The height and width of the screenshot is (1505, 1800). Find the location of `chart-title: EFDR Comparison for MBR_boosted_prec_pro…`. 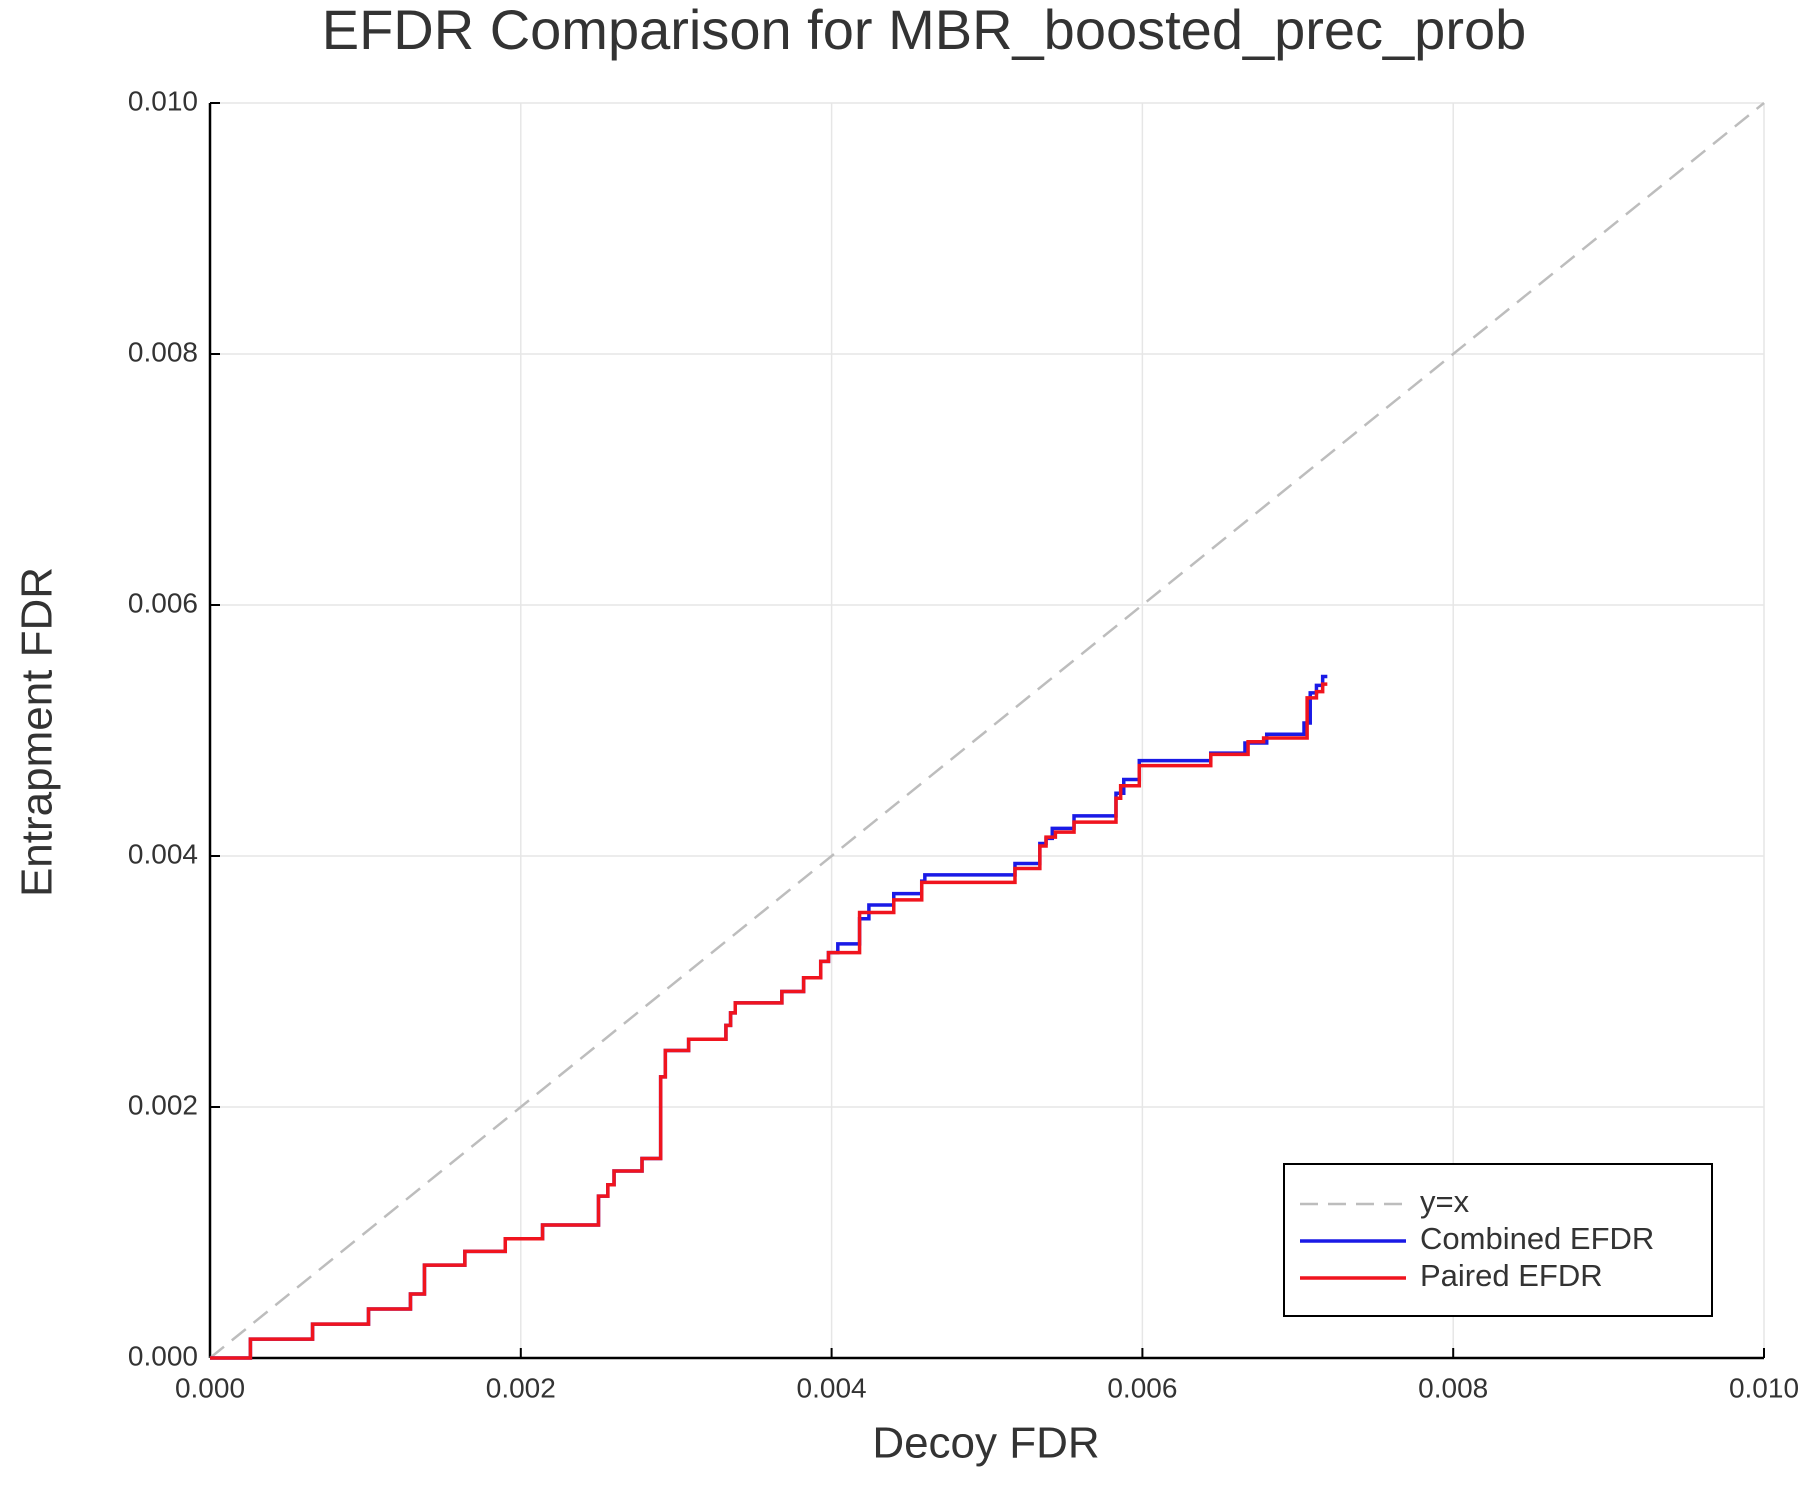

chart-title: EFDR Comparison for MBR_boosted_prec_pro… is located at coordinates (924, 30).